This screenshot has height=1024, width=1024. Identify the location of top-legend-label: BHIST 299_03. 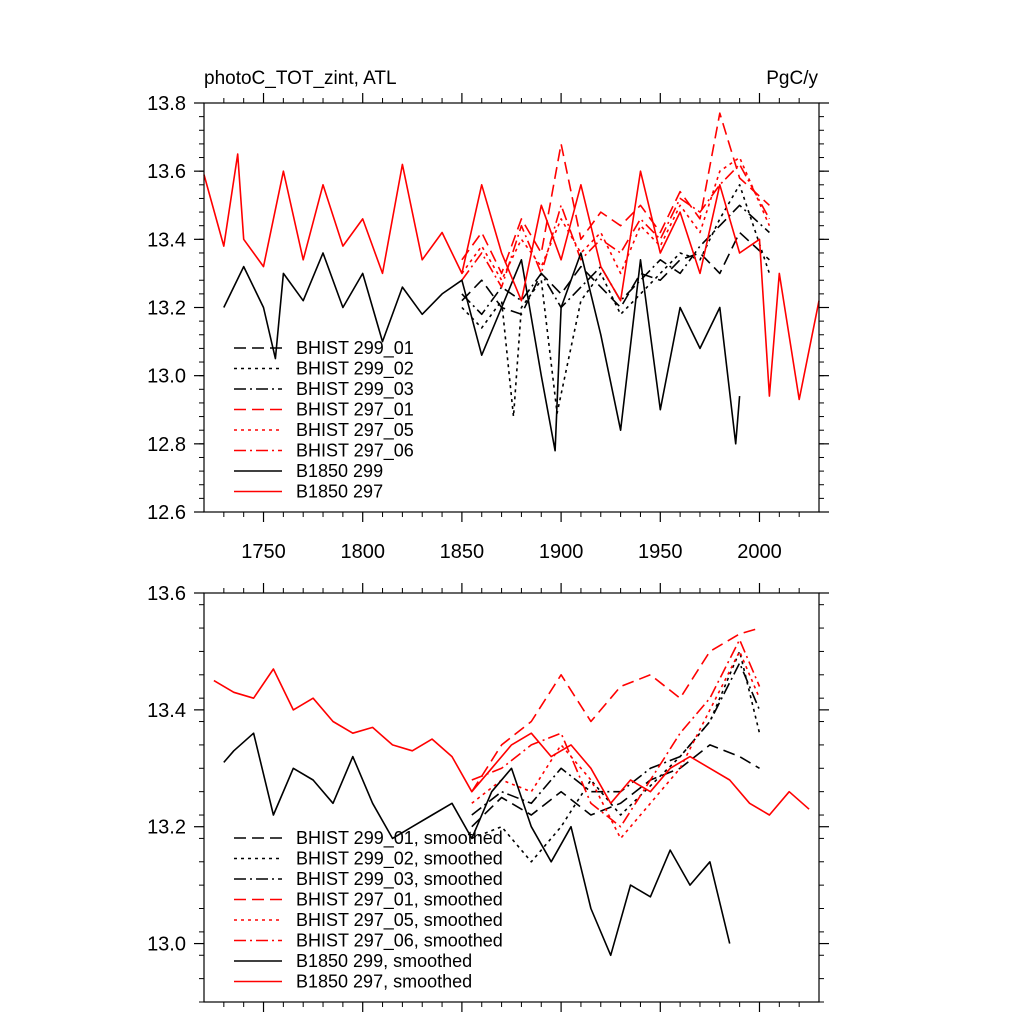
(355, 389).